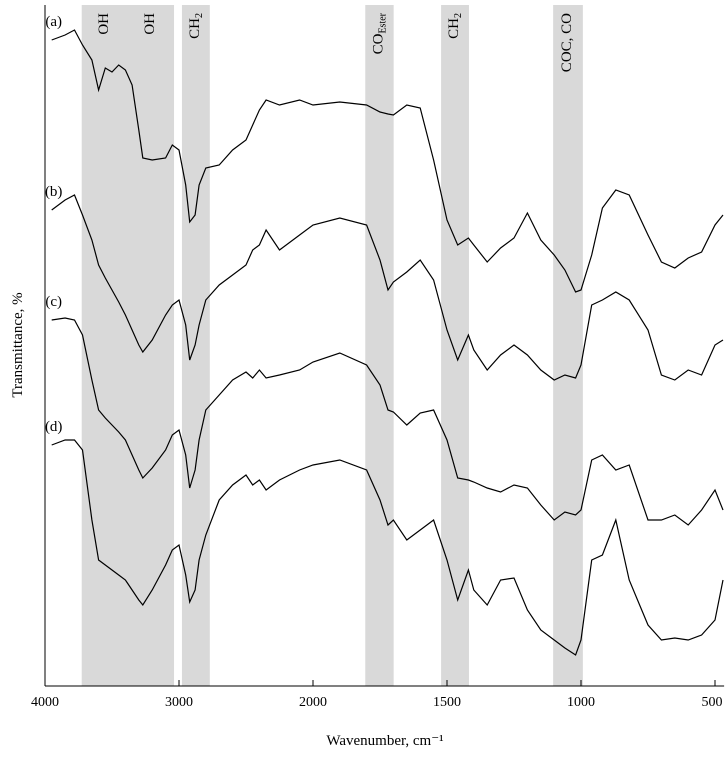 This screenshot has height=758, width=725. I want to click on series-label: (c), so click(53, 302).